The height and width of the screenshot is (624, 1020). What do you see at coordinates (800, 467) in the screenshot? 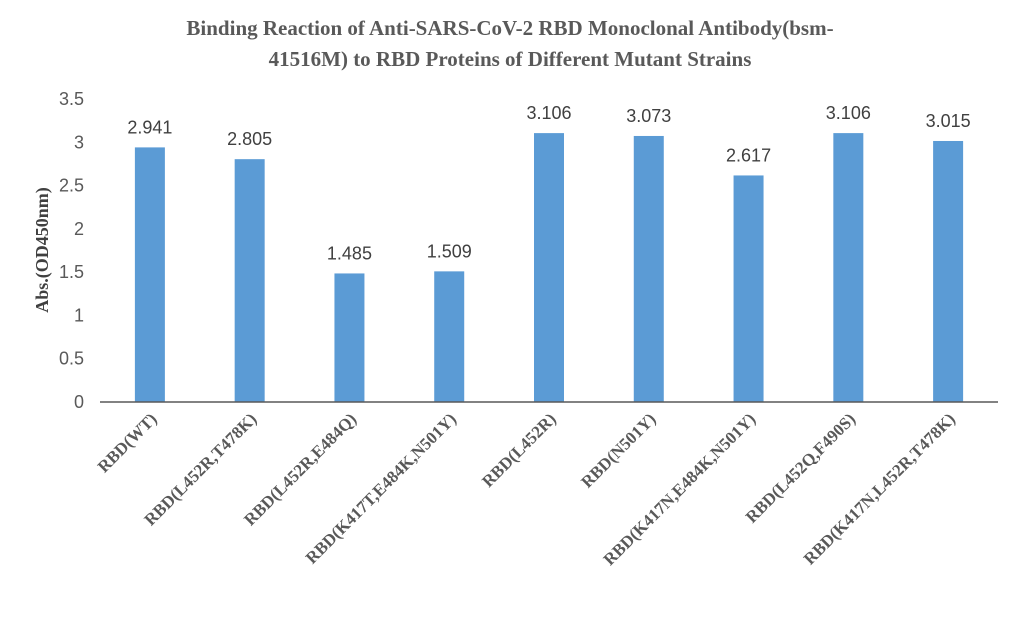
I see `x-category-label: RBD(L452Q,F490S)` at bounding box center [800, 467].